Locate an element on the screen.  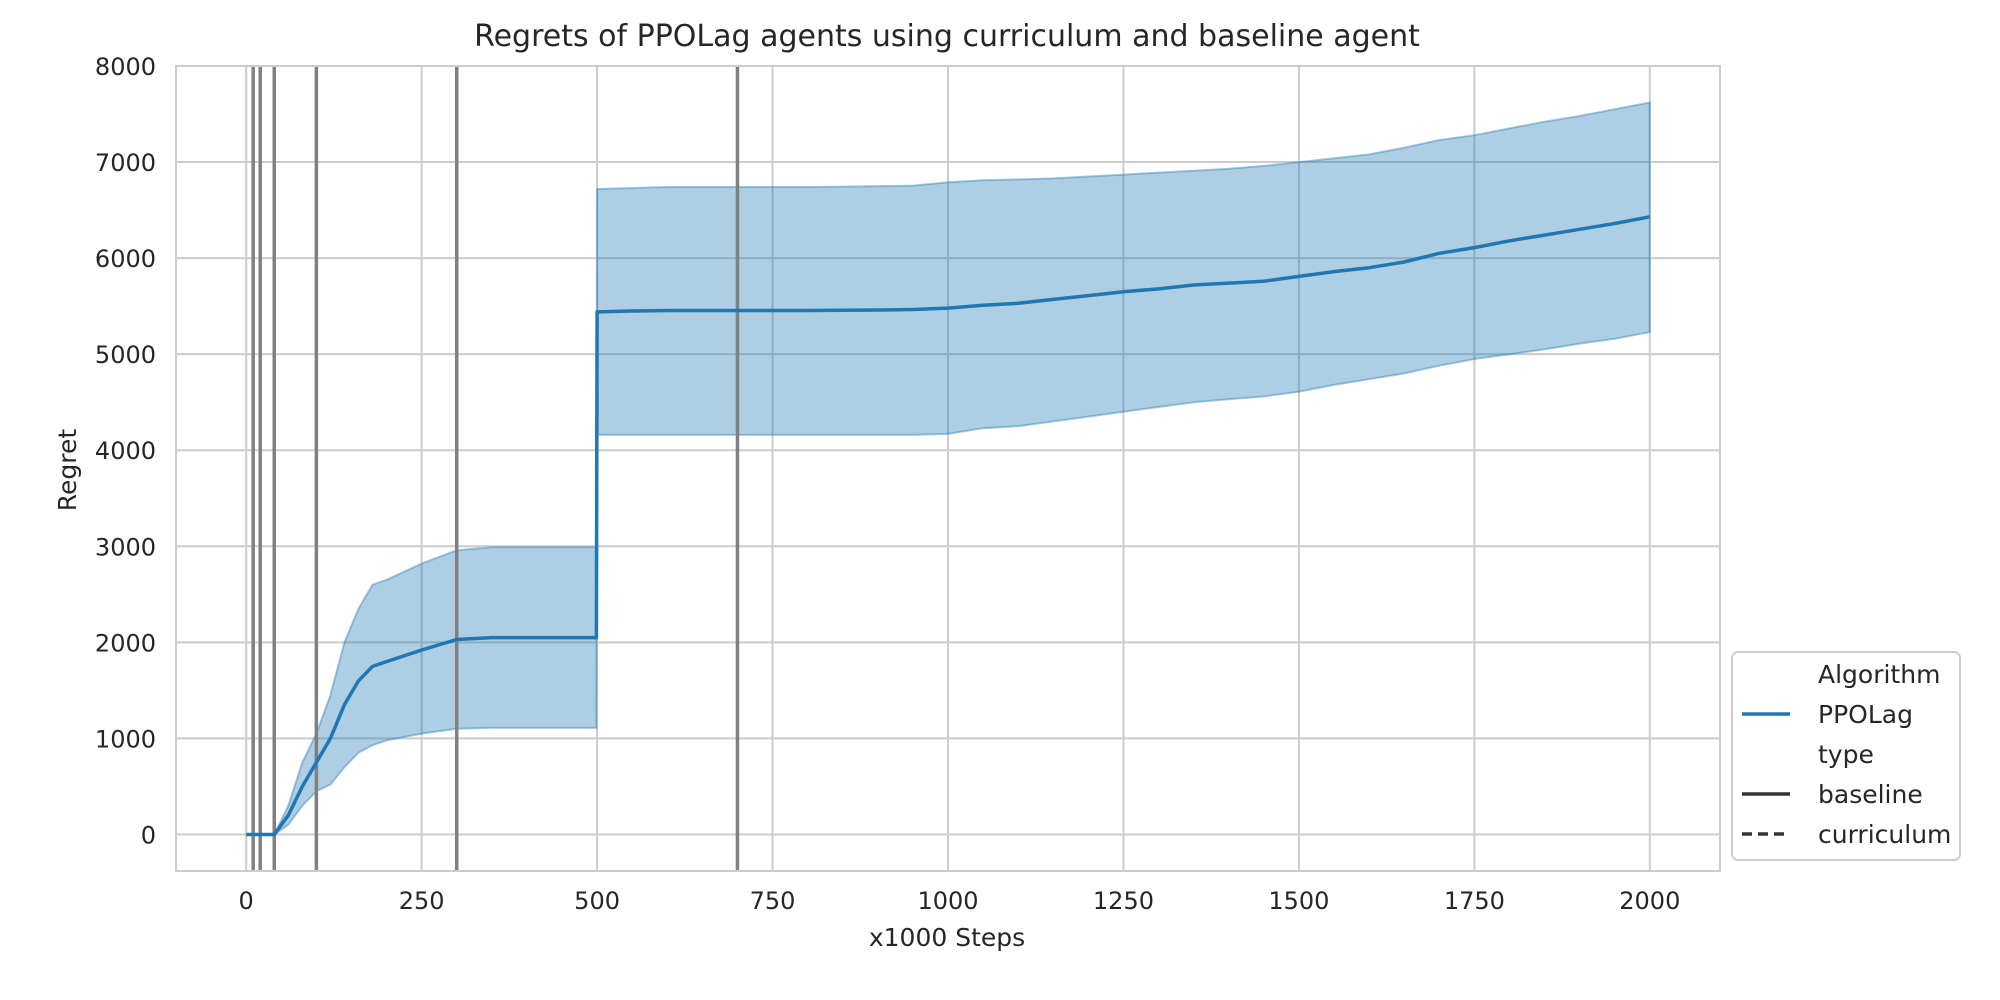
x-tick-label: 1250 is located at coordinates (1123, 901).